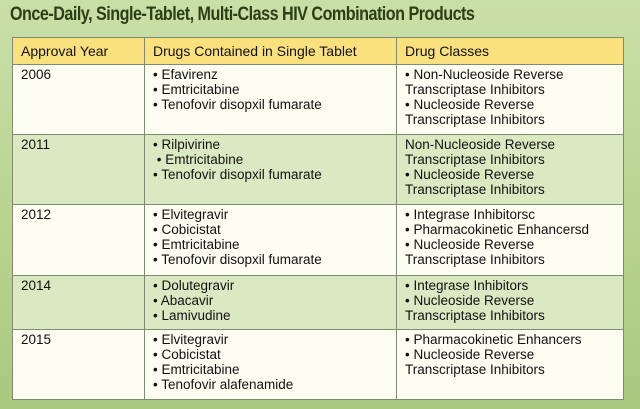 The width and height of the screenshot is (640, 409). I want to click on drug-item: • Rilpivirine, so click(186, 145).